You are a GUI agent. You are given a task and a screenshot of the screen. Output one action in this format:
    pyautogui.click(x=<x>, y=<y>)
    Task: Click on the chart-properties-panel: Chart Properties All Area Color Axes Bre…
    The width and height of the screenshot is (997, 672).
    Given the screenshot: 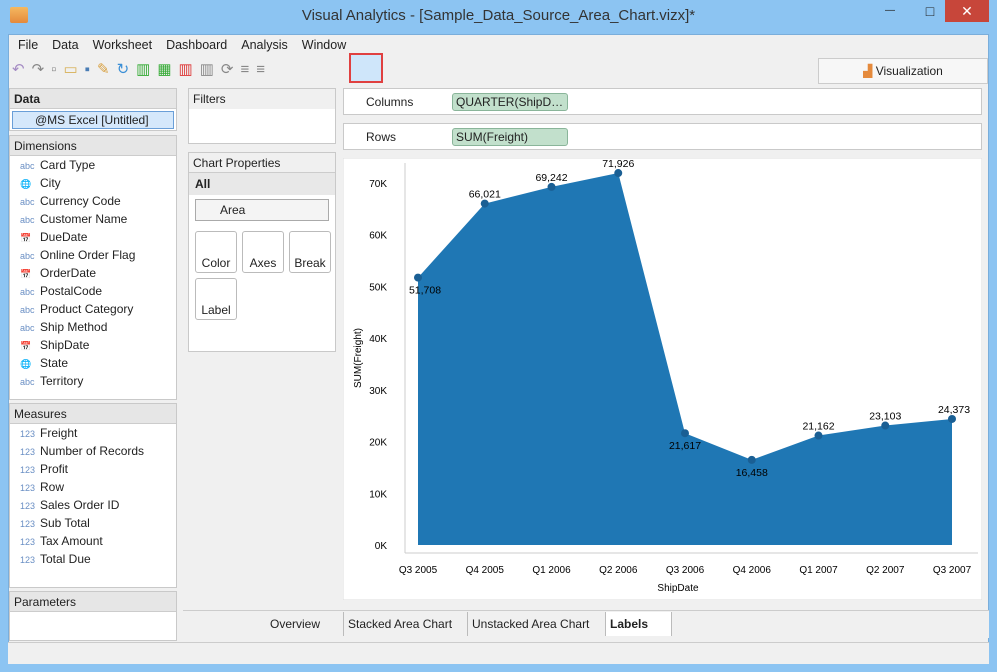 What is the action you would take?
    pyautogui.click(x=262, y=252)
    